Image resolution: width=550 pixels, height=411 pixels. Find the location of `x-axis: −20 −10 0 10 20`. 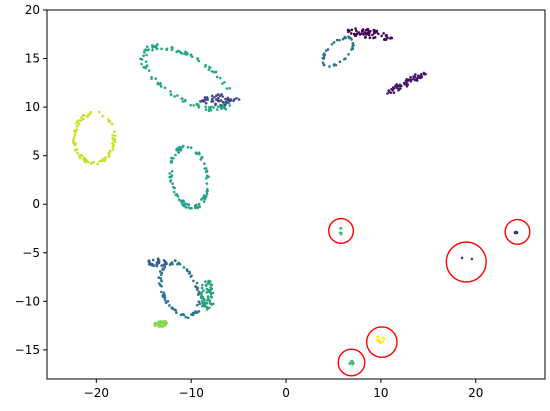

x-axis: −20 −10 0 10 20 is located at coordinates (283, 389).